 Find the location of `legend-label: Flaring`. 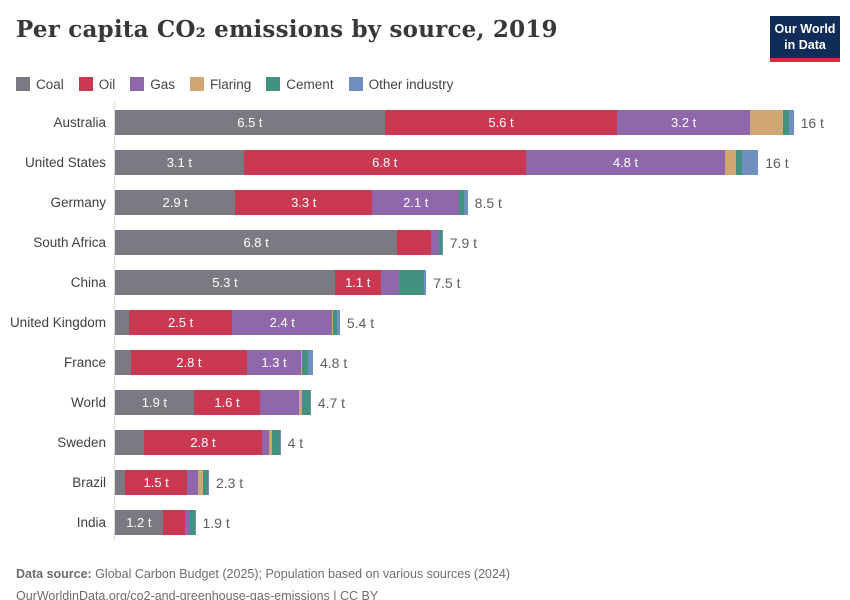

legend-label: Flaring is located at coordinates (231, 84).